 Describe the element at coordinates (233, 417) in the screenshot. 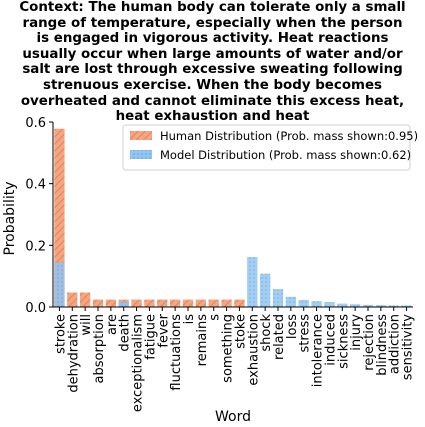

I see `x-axis-label: Word` at that location.